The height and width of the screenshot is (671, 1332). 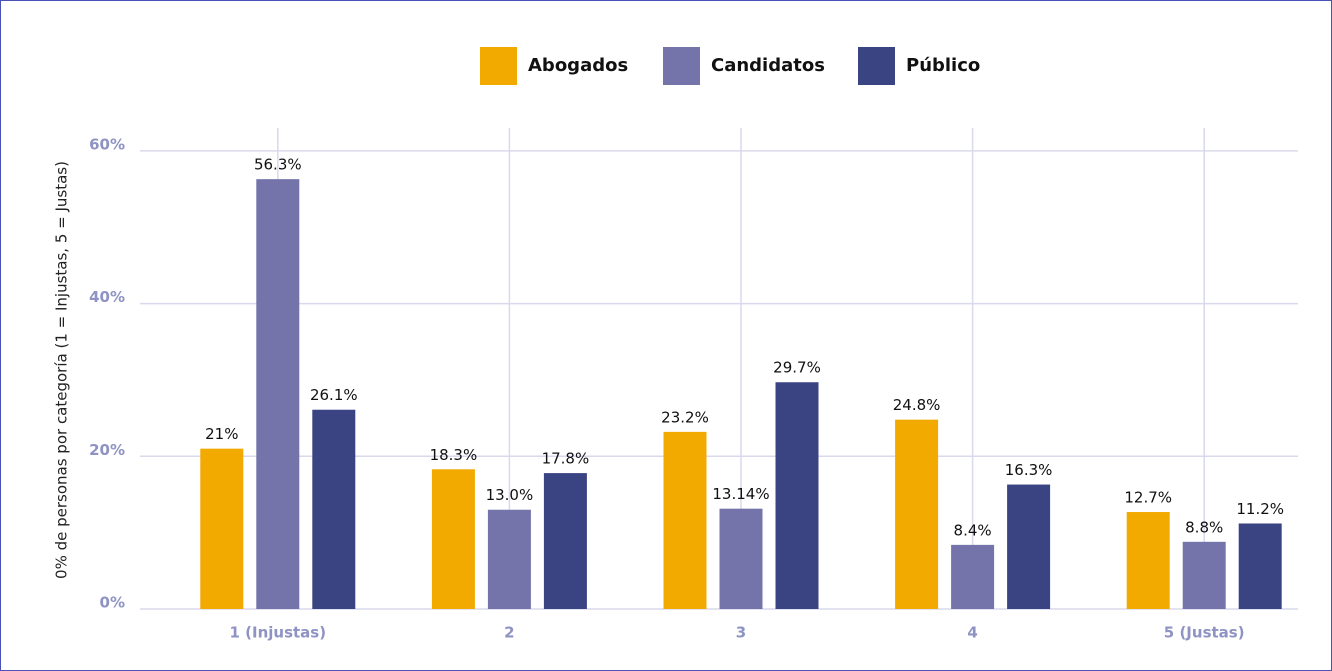 What do you see at coordinates (107, 144) in the screenshot?
I see `y-tick-label: 60%` at bounding box center [107, 144].